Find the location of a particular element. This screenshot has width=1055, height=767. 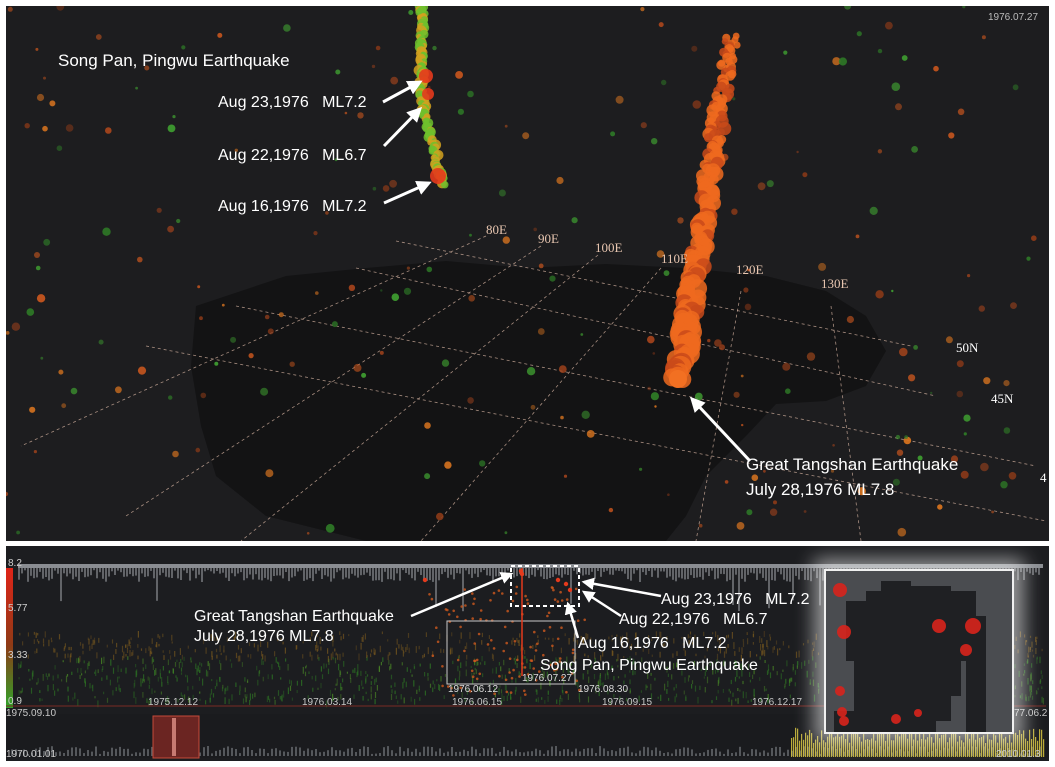

selection-range is located at coordinates (511, 652).